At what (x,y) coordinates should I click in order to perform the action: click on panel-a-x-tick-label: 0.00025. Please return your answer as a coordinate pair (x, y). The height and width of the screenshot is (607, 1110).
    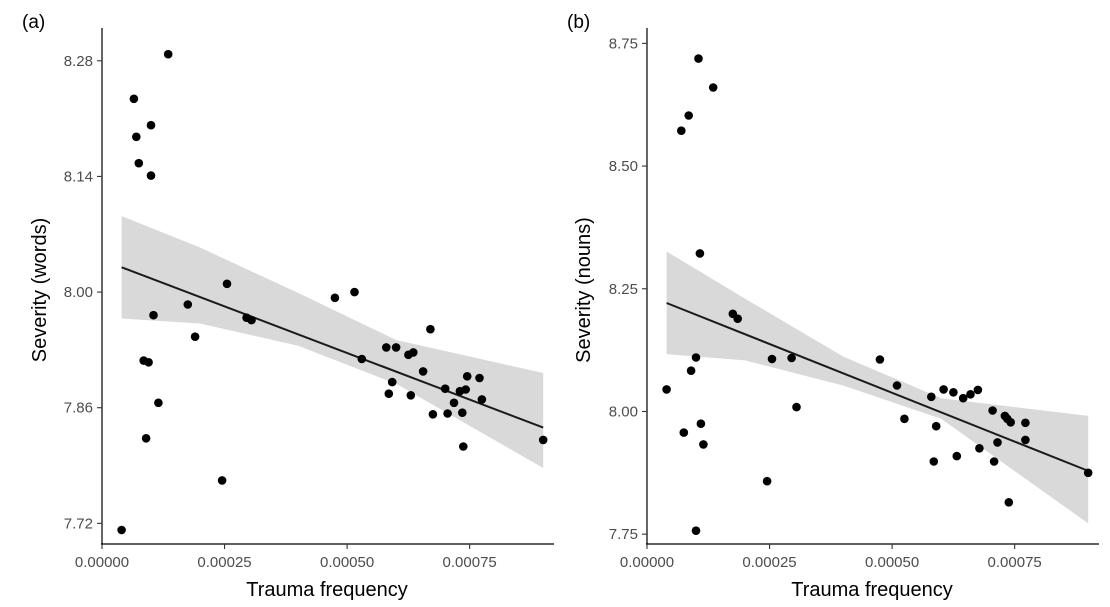
    Looking at the image, I should click on (224, 562).